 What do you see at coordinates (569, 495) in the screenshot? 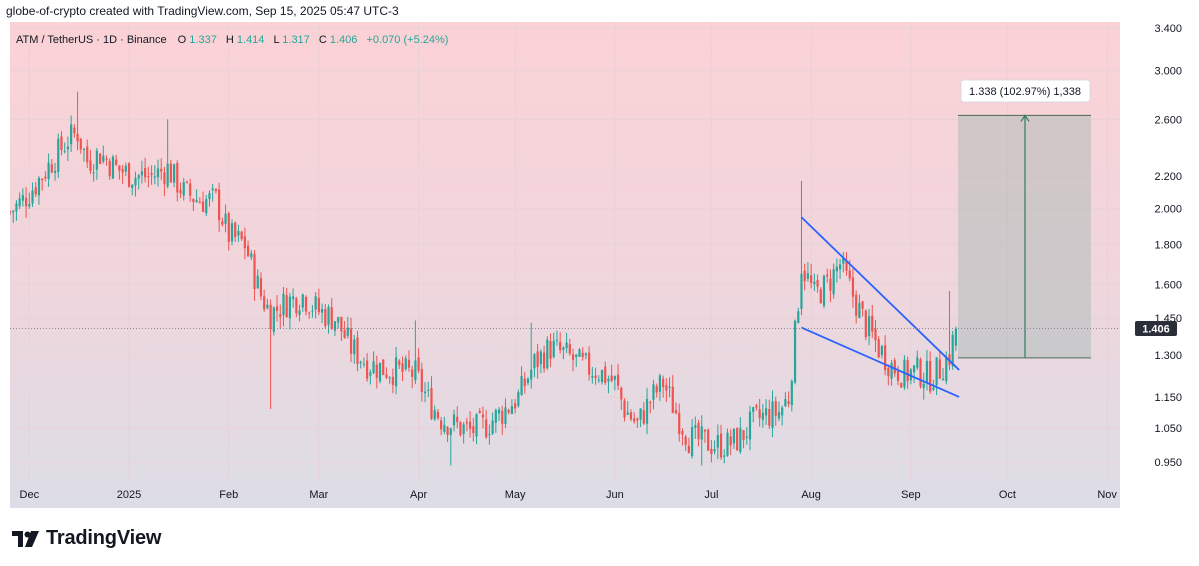
I see `time-axis: Dec 2025 Feb Mar Apr May Jun Jul Aug Sep Oct Nov` at bounding box center [569, 495].